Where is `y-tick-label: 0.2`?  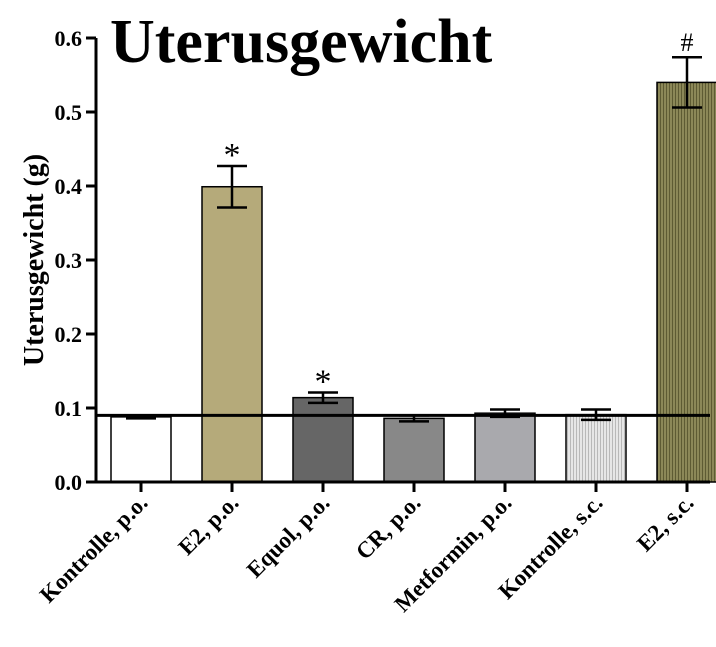
y-tick-label: 0.2 is located at coordinates (69, 334).